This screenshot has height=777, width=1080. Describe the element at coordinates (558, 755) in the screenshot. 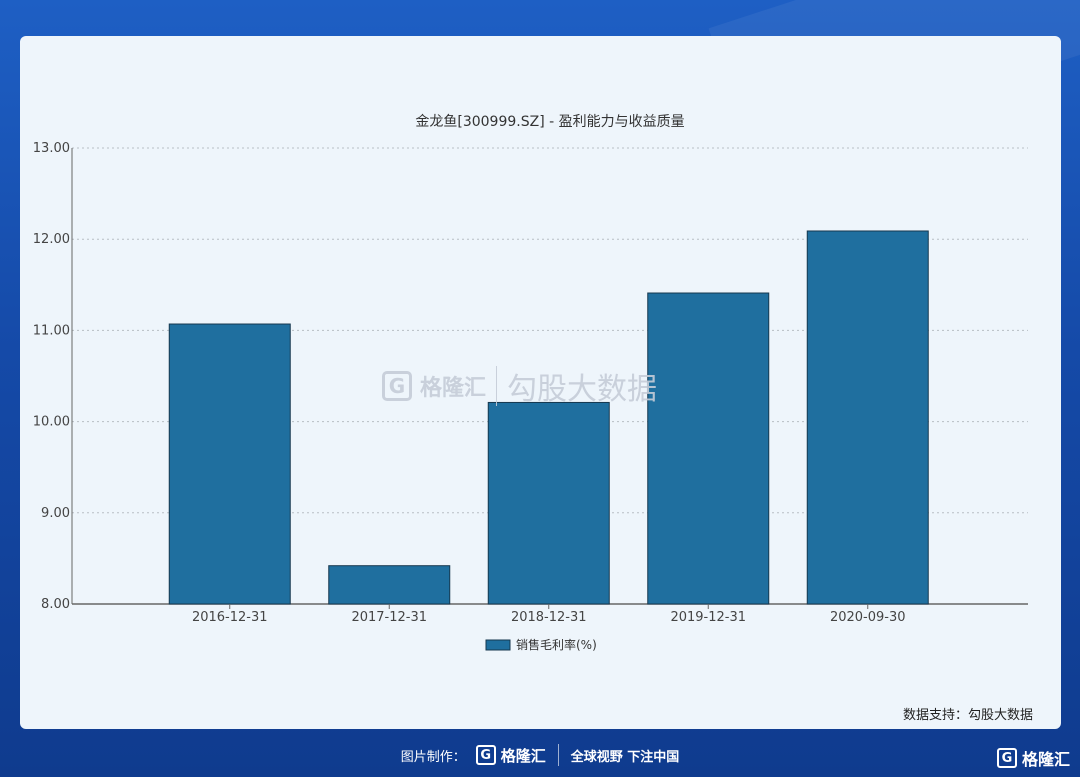

I see `footer-divider` at that location.